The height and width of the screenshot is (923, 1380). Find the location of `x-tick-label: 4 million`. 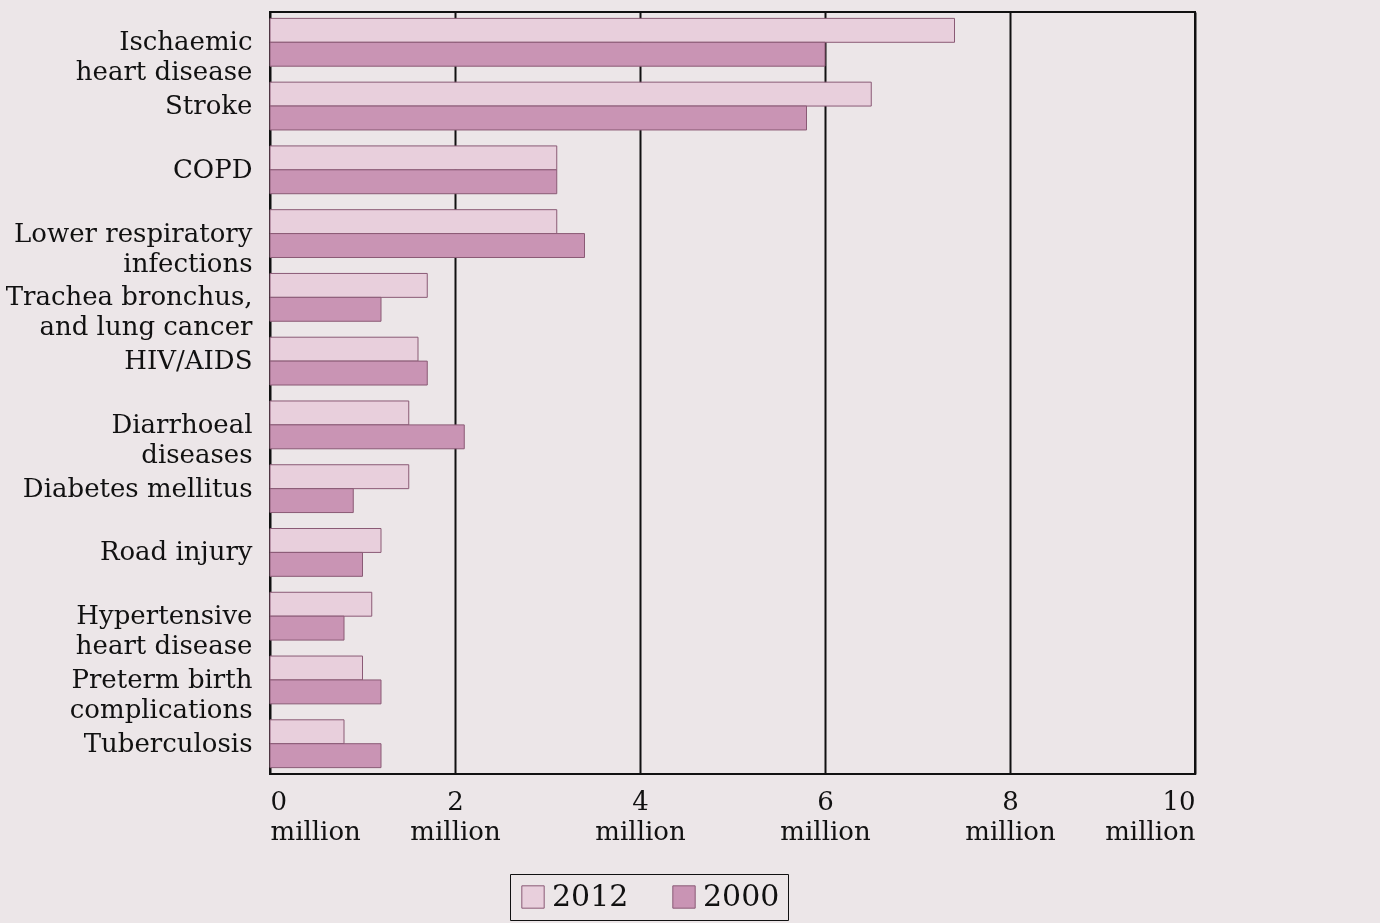

x-tick-label: 4 million is located at coordinates (640, 815).